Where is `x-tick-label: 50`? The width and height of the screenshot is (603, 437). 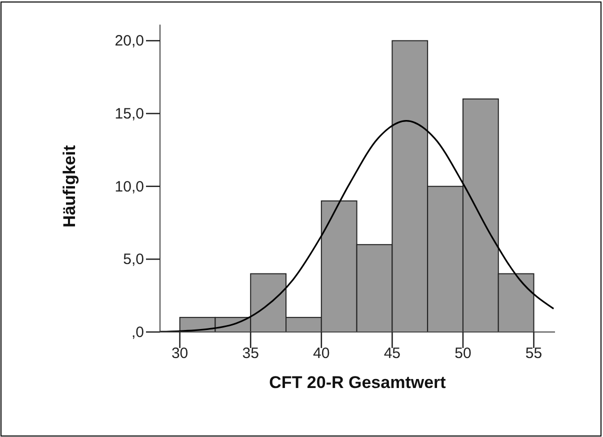
x-tick-label: 50 is located at coordinates (463, 353).